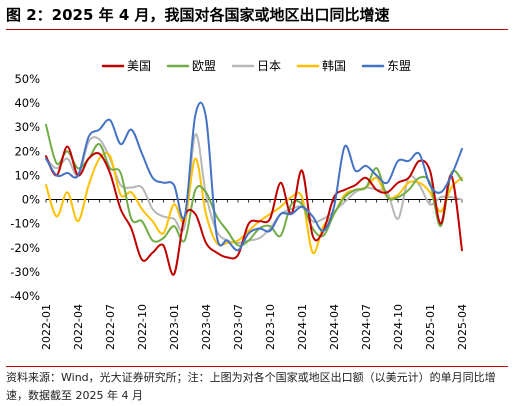 The height and width of the screenshot is (406, 516). I want to click on y-tick-label: -40%, so click(25, 296).